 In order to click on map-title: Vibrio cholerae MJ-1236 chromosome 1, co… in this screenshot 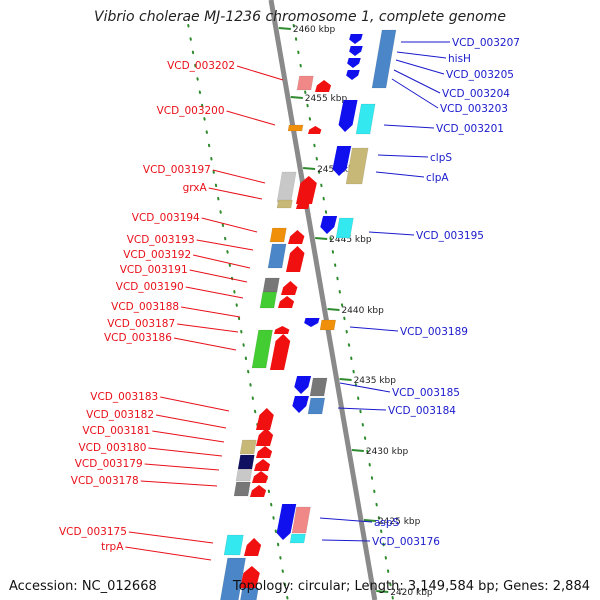, I will do `click(300, 17)`.